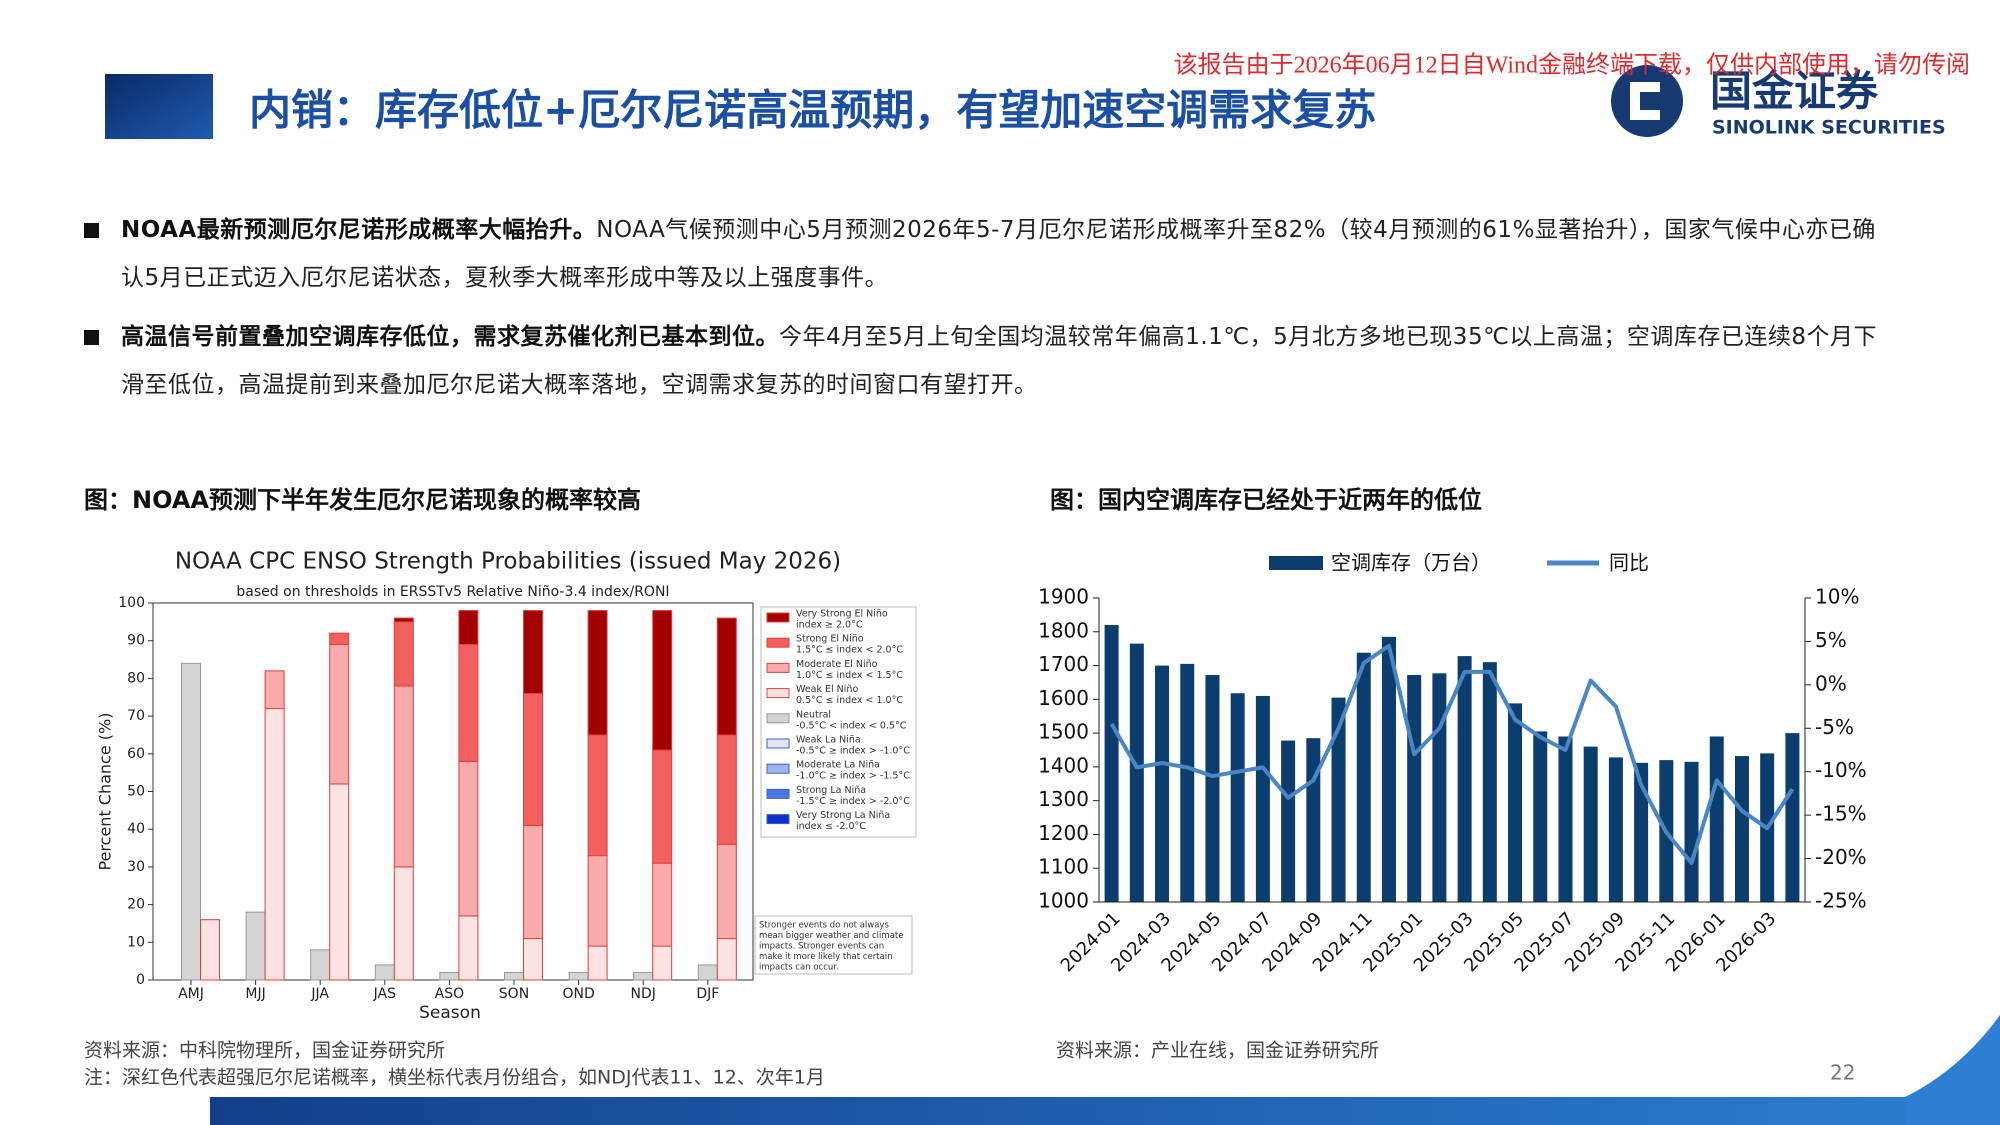 The image size is (2000, 1125). I want to click on x-tick-label: OND, so click(578, 994).